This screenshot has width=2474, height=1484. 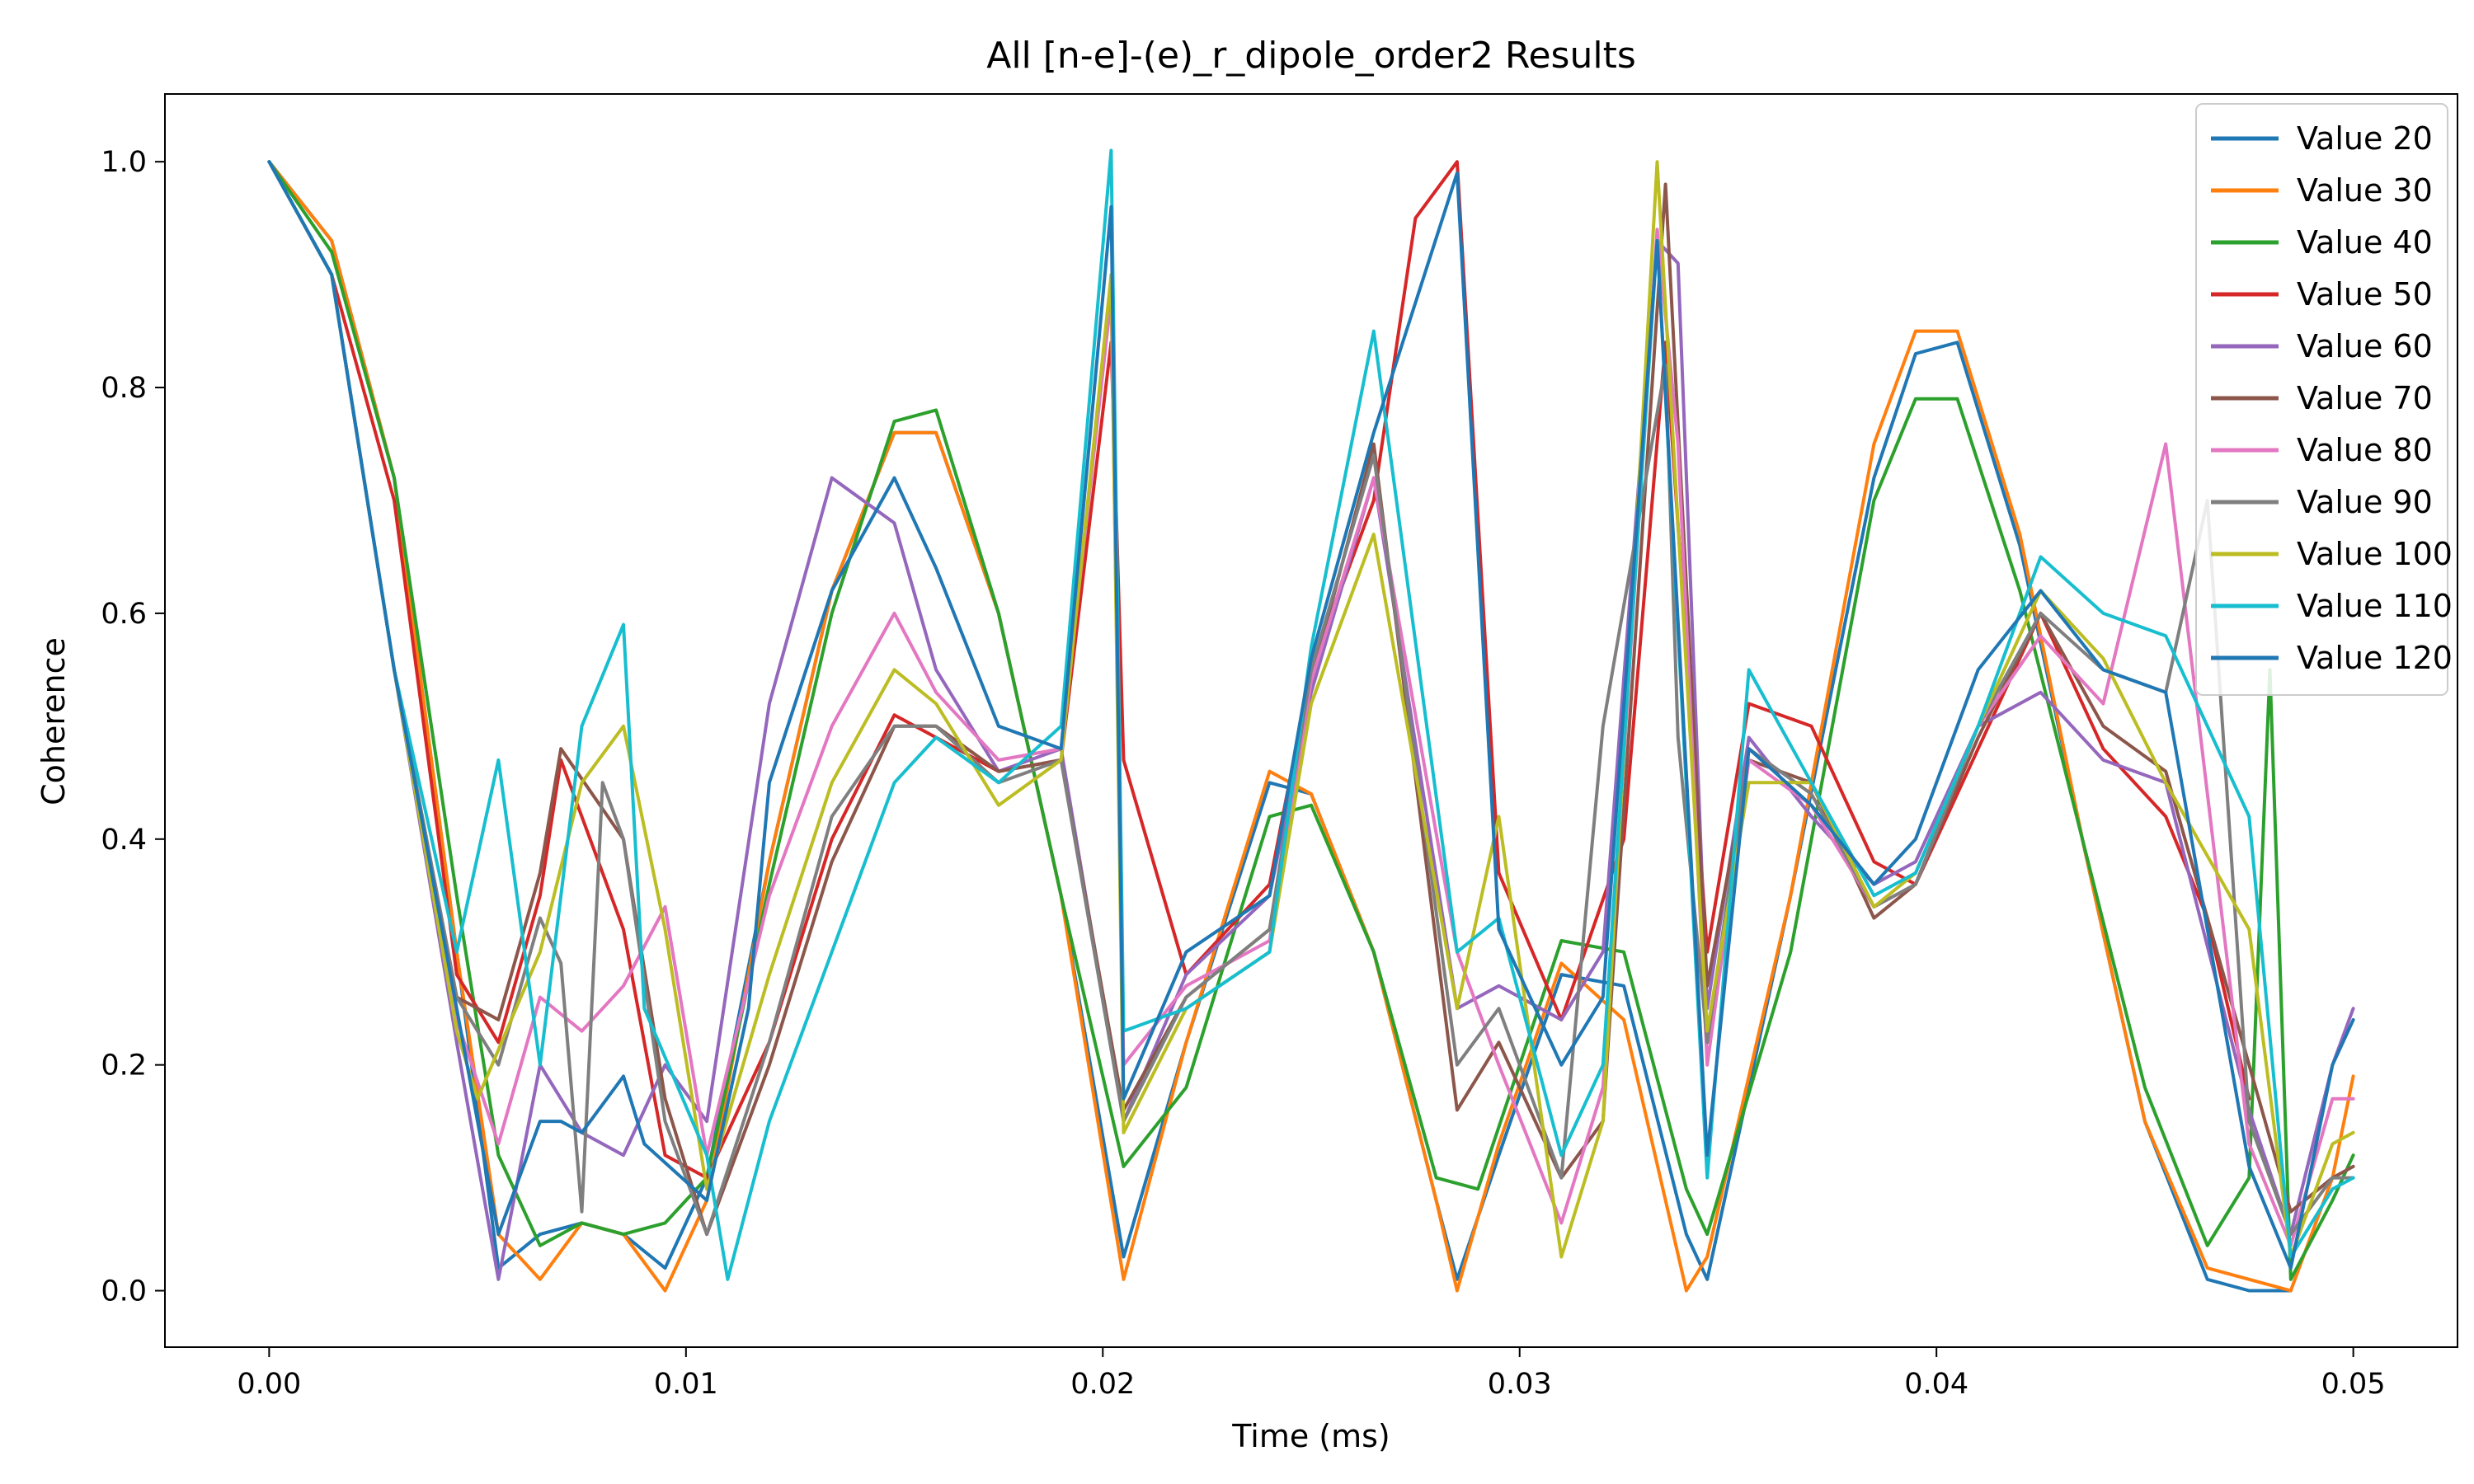 What do you see at coordinates (1520, 1384) in the screenshot?
I see `x-tick-label: 0.03` at bounding box center [1520, 1384].